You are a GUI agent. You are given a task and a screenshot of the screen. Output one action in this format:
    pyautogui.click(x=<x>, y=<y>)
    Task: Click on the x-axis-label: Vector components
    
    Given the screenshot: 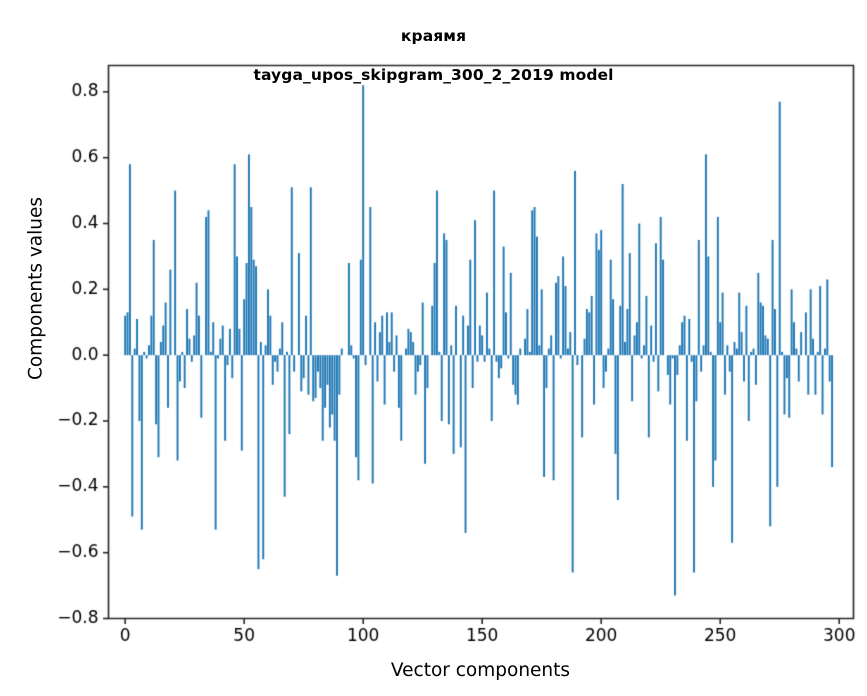 What is the action you would take?
    pyautogui.click(x=480, y=670)
    